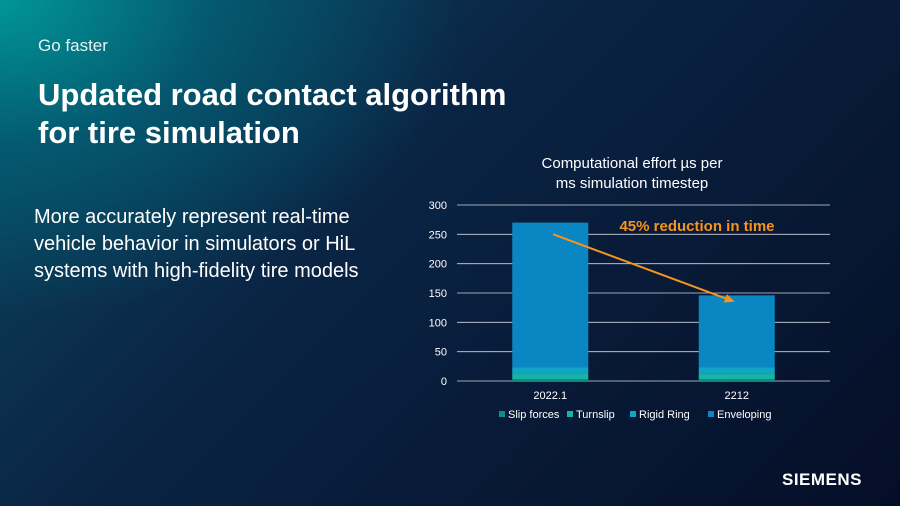 This screenshot has width=900, height=506. Describe the element at coordinates (729, 298) in the screenshot. I see `reduction-arrow-head` at that location.